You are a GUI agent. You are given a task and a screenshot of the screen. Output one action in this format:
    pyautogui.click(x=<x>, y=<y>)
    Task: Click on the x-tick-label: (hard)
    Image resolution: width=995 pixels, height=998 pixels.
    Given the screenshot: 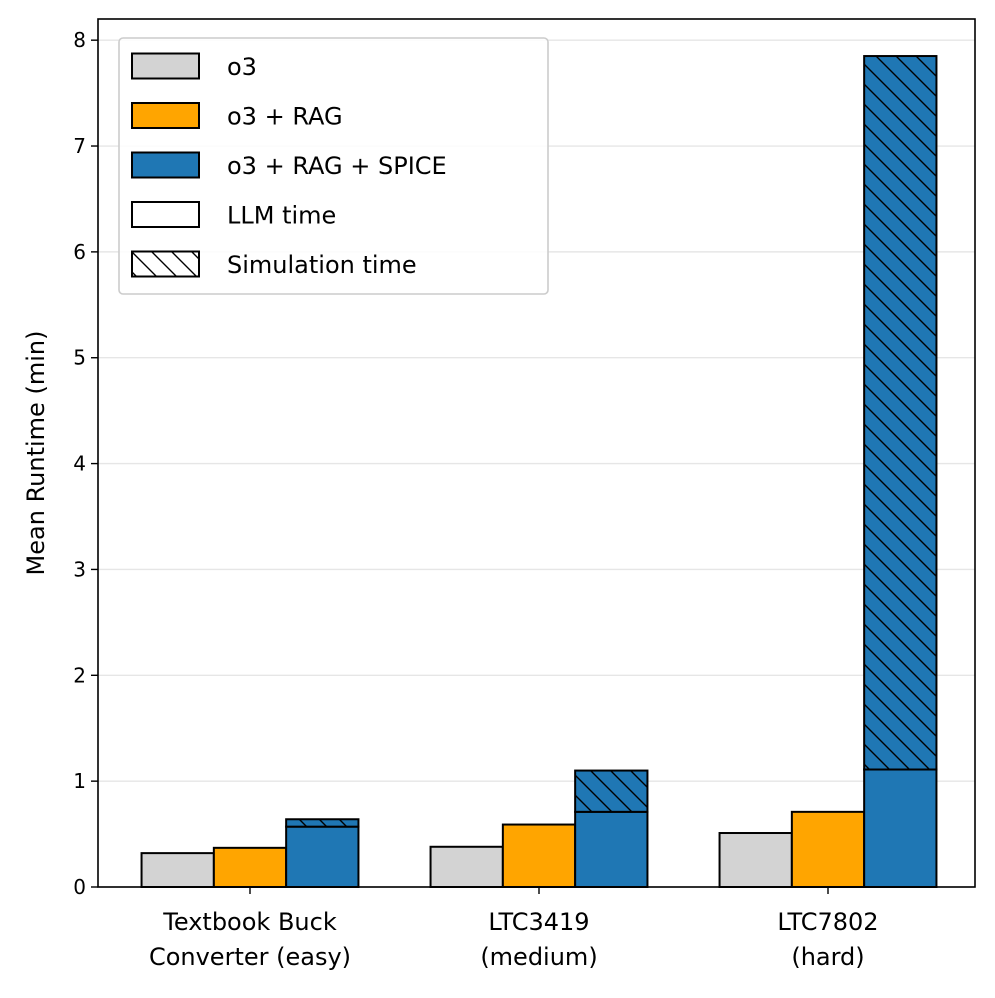 What is the action you would take?
    pyautogui.click(x=827, y=957)
    